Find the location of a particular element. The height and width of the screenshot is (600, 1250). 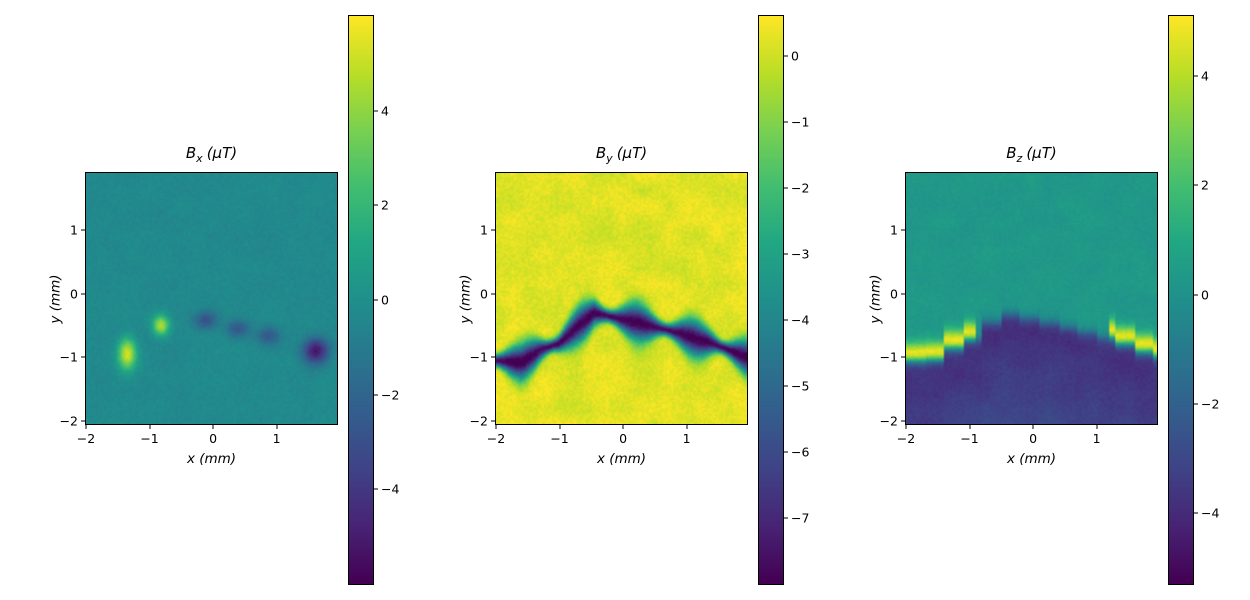

by-x-axis-label: x (mm) is located at coordinates (621, 459).